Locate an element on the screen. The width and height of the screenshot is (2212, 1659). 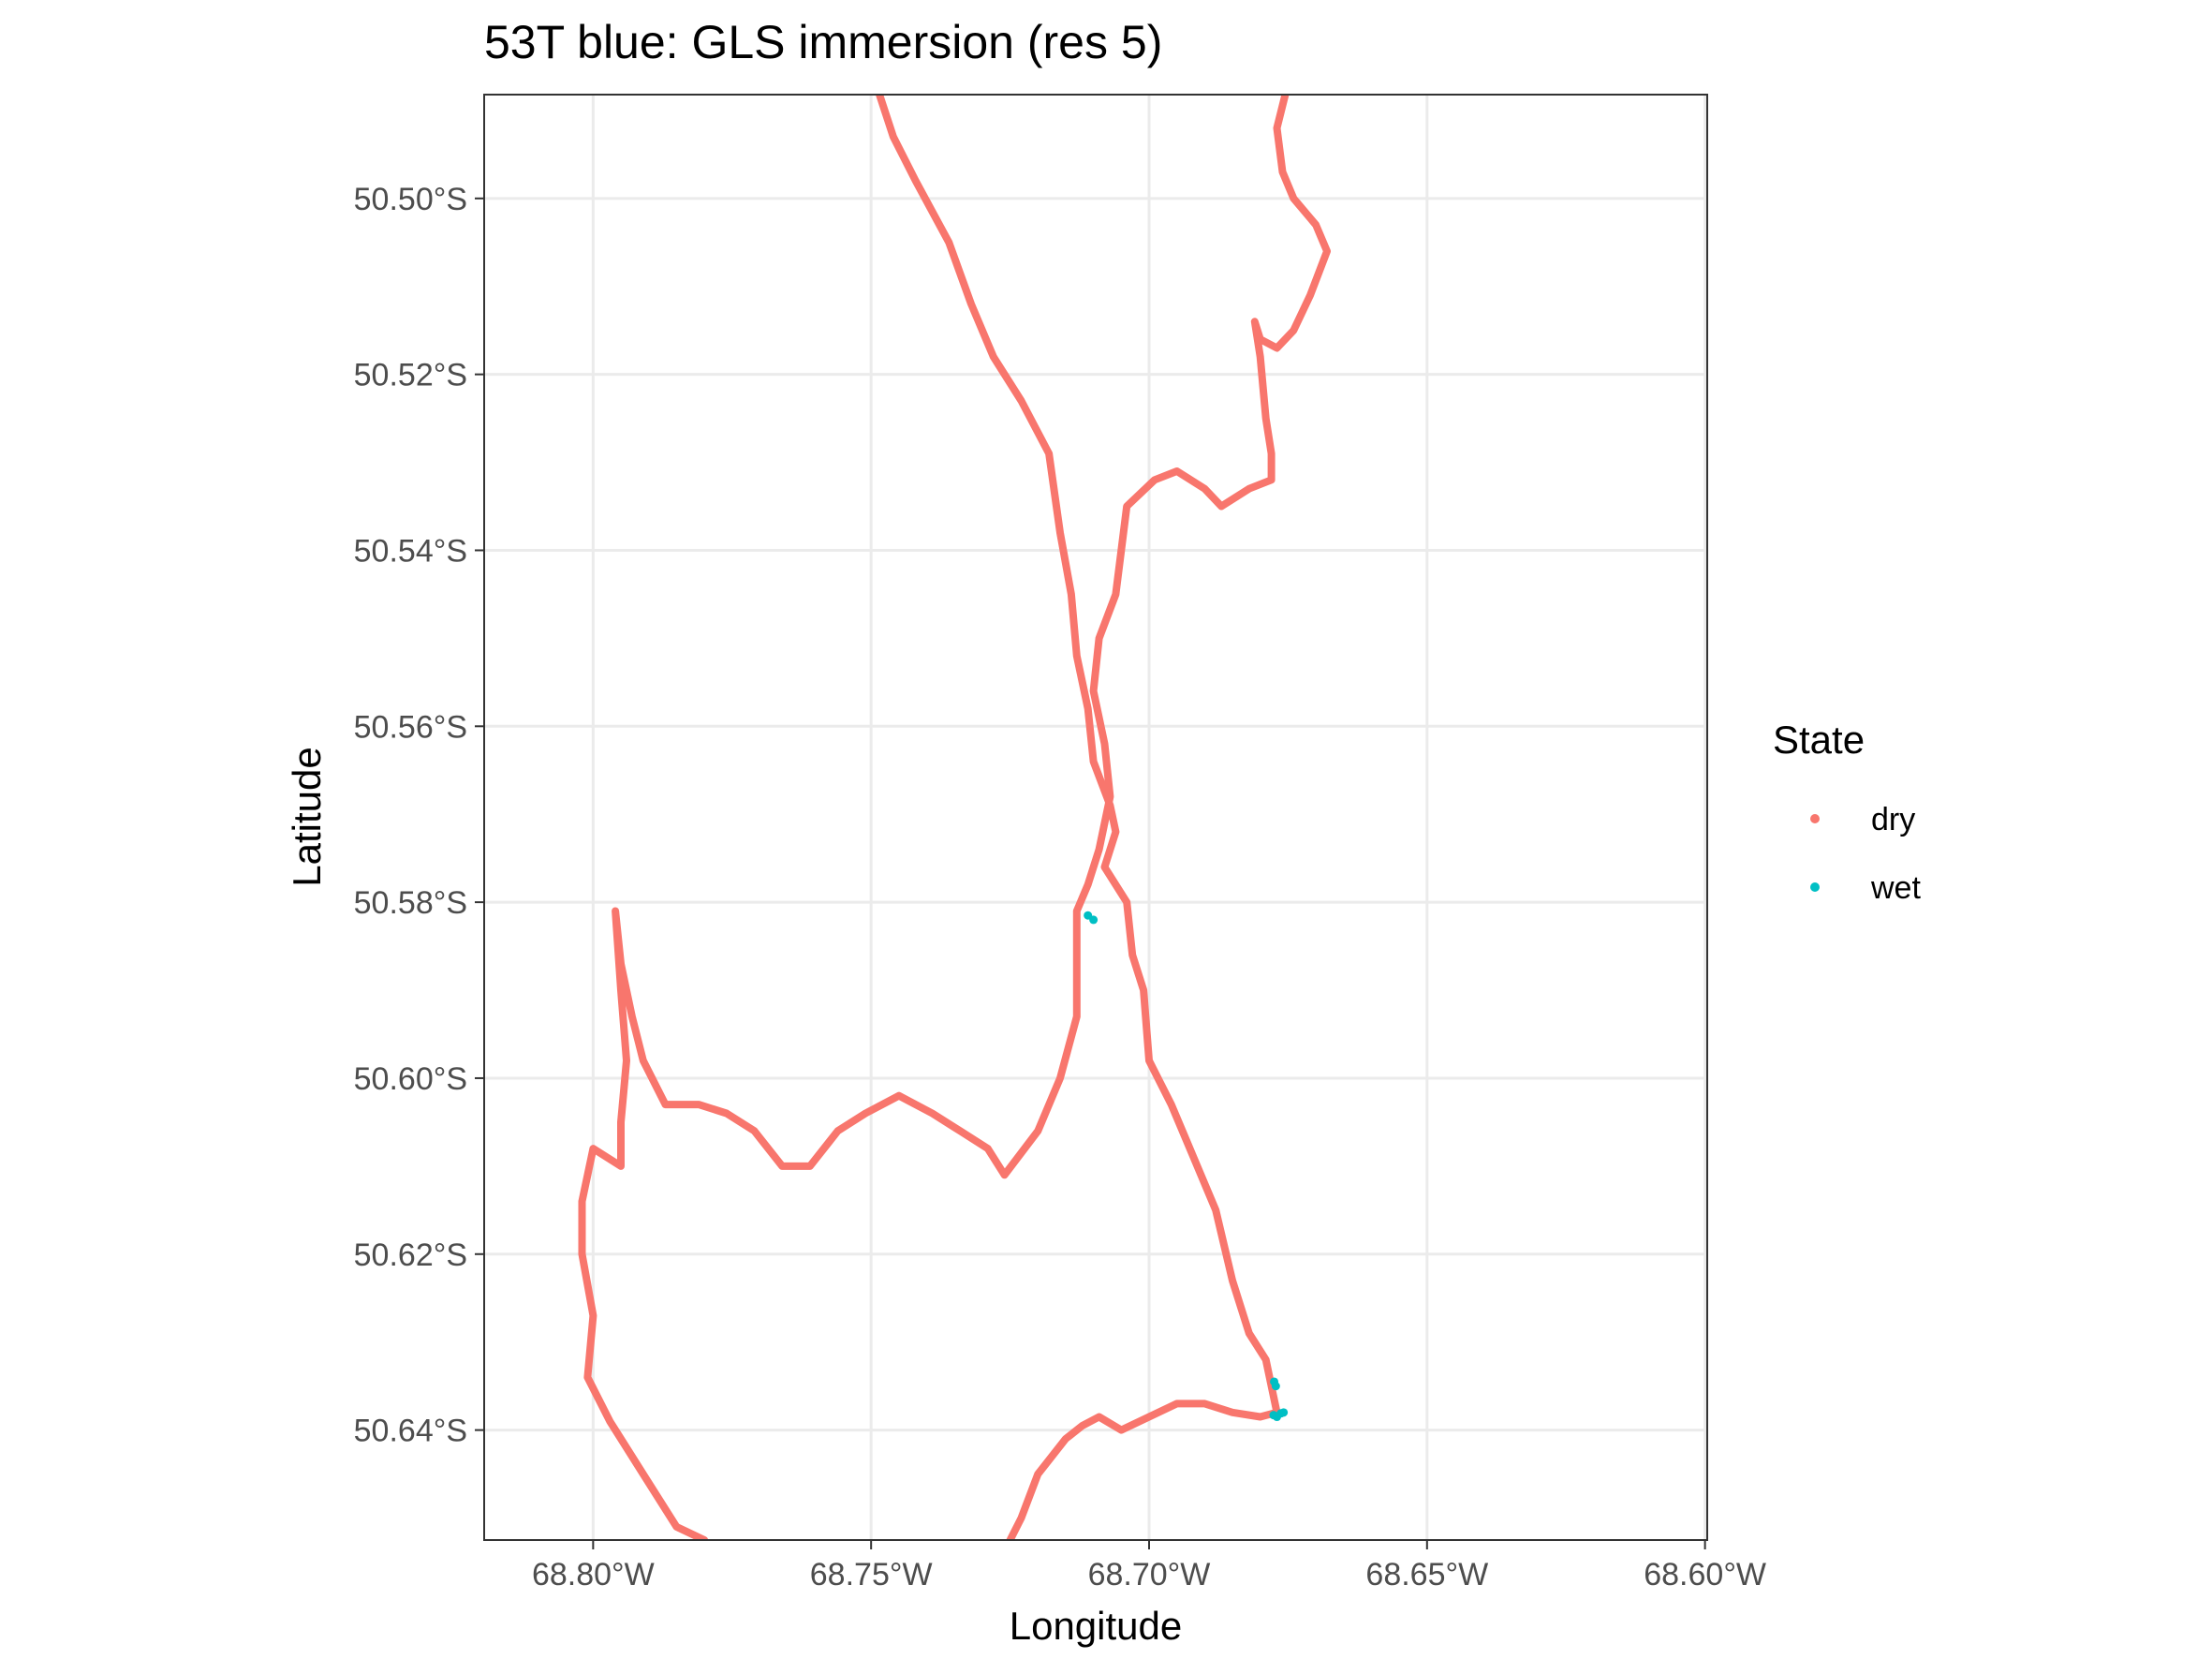
y-tick-label: 50.54°S is located at coordinates (411, 551).